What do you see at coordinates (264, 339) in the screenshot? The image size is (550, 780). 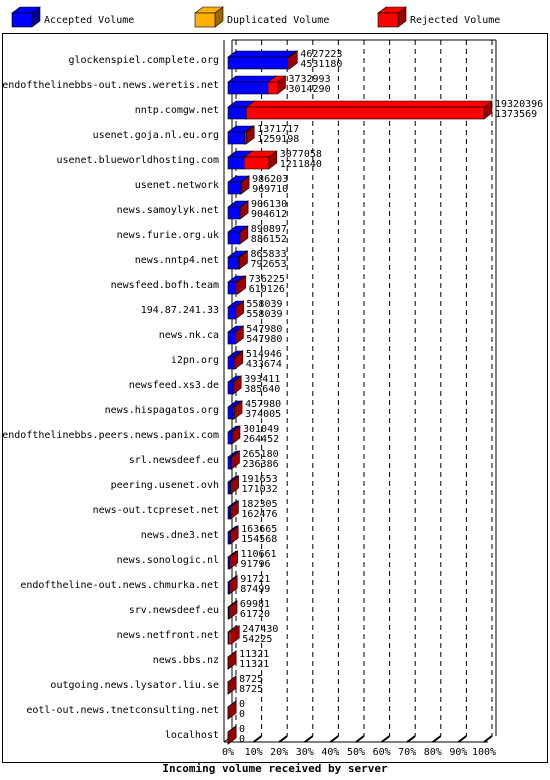 I see `accepted-label: 547980` at bounding box center [264, 339].